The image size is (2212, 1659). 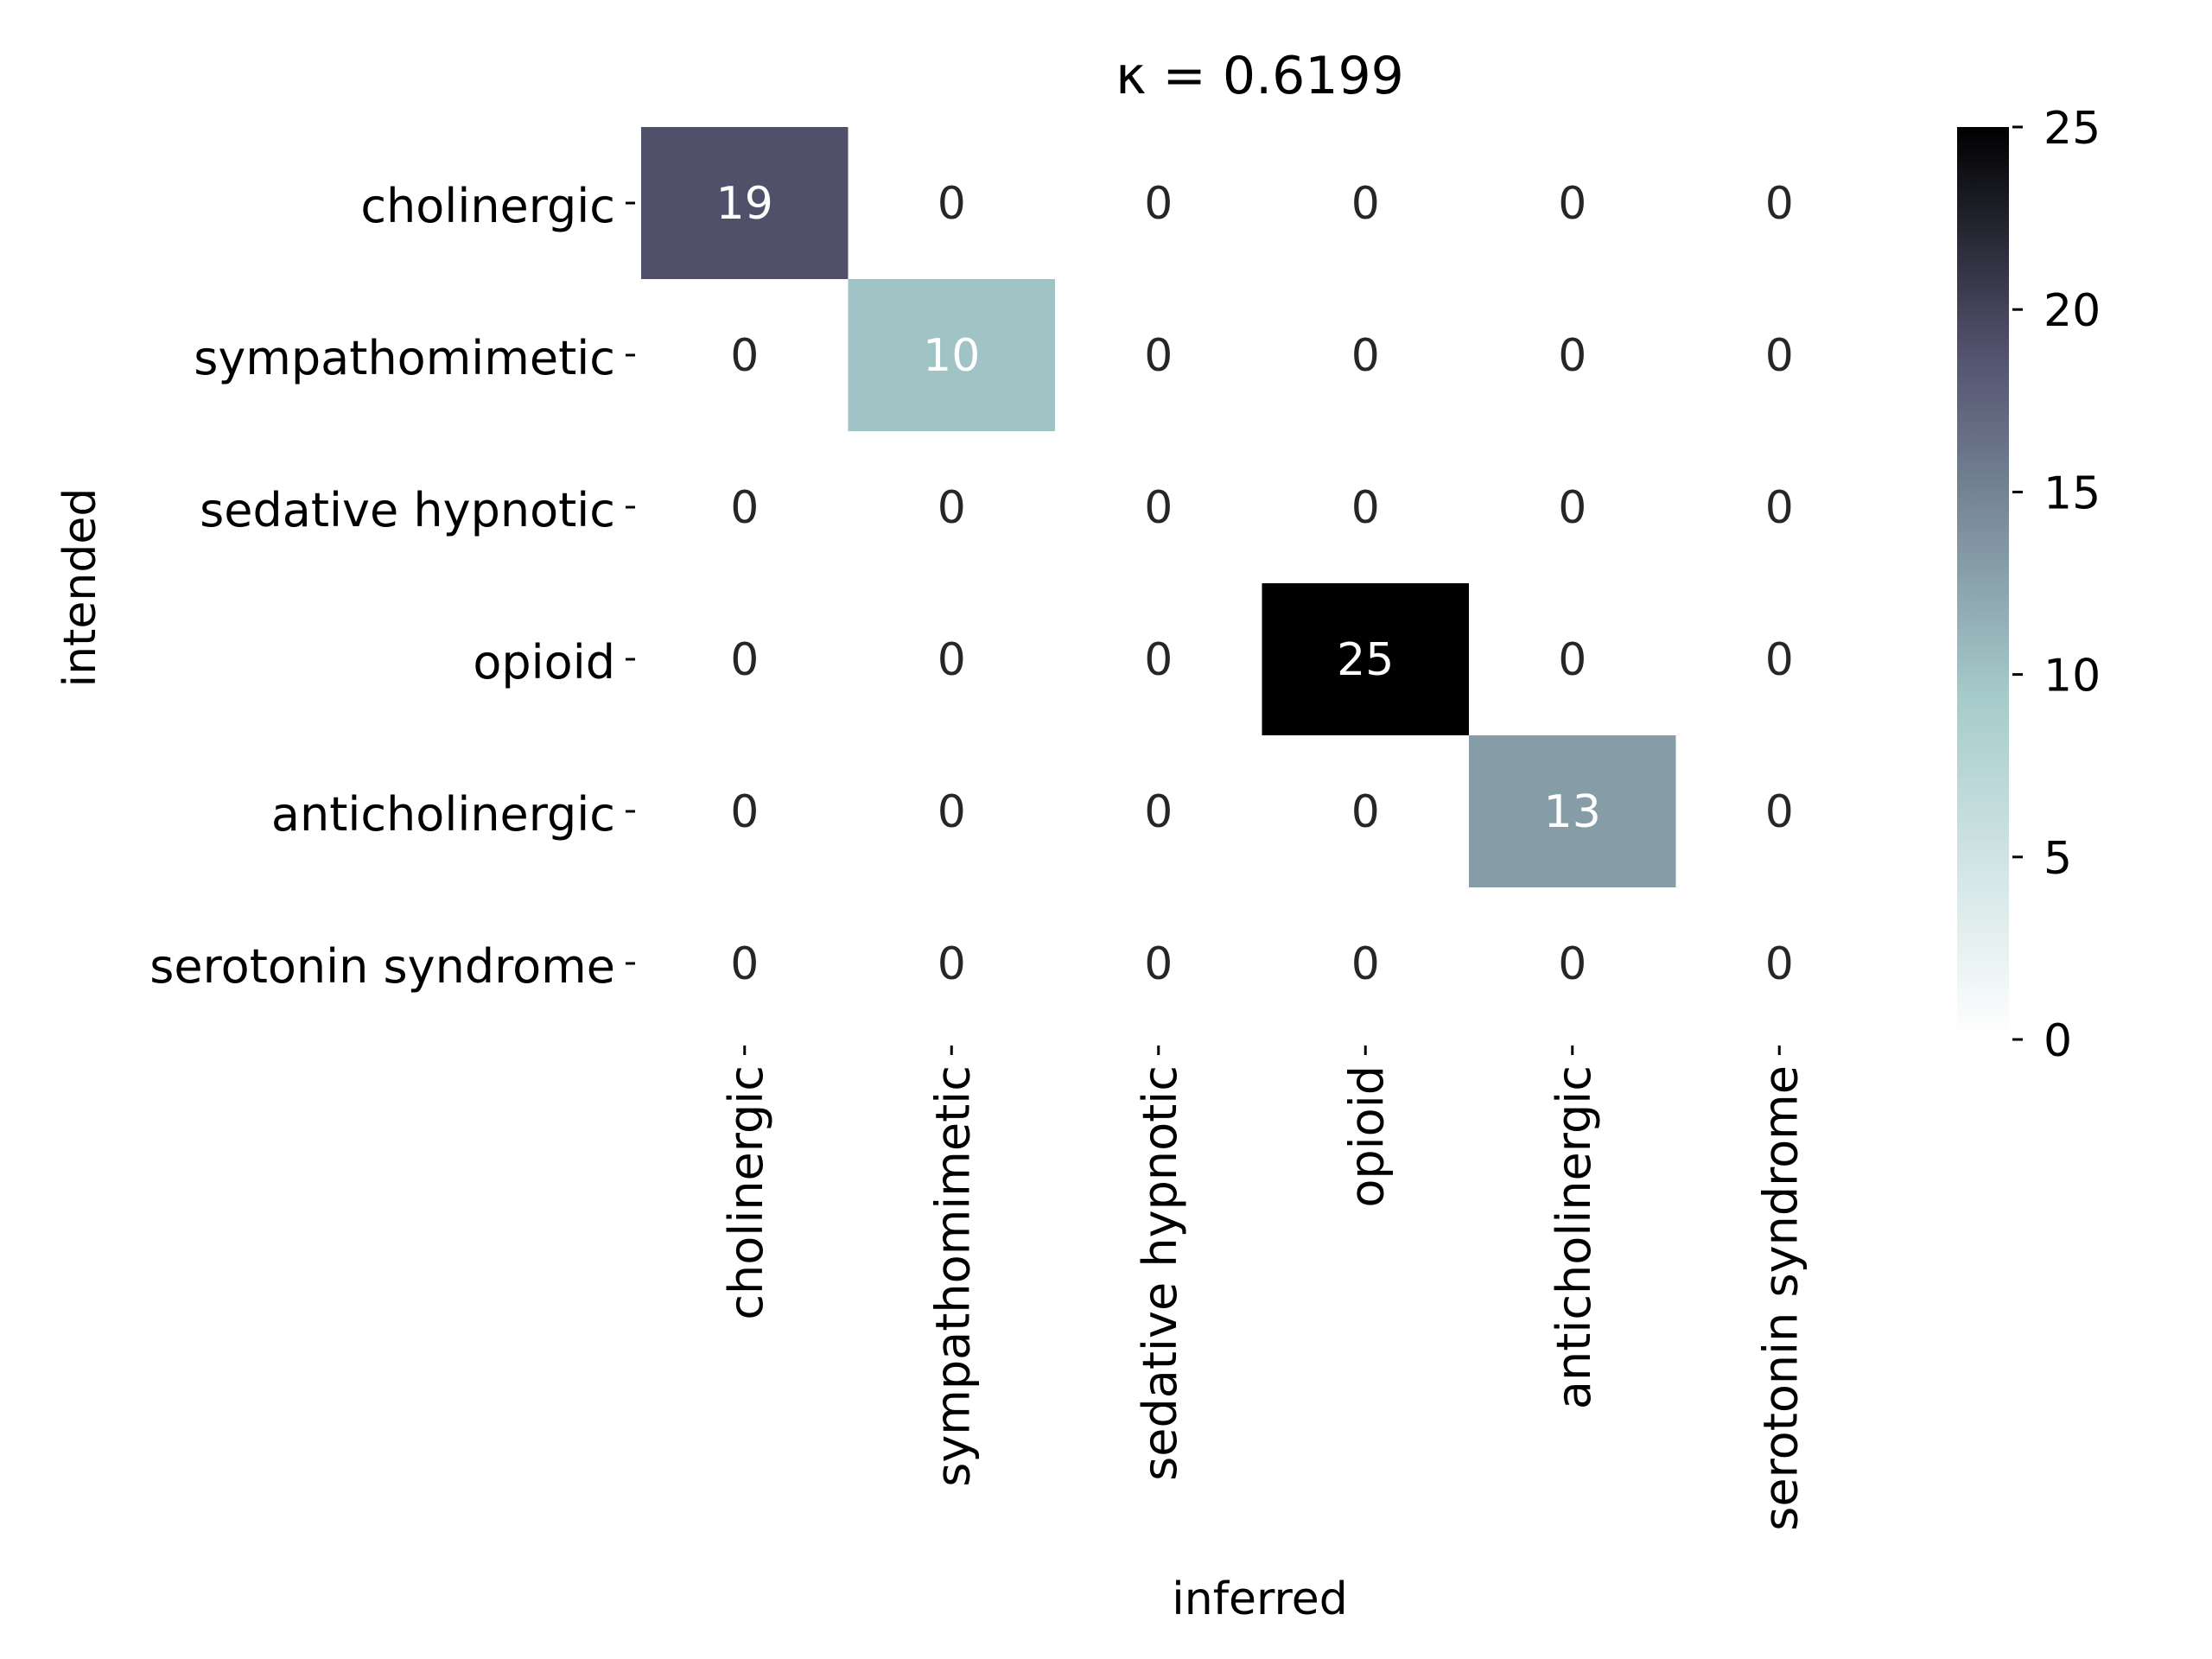 What do you see at coordinates (2056, 585) in the screenshot?
I see `colorbar-ticks: 0 5 10 15 20 25` at bounding box center [2056, 585].